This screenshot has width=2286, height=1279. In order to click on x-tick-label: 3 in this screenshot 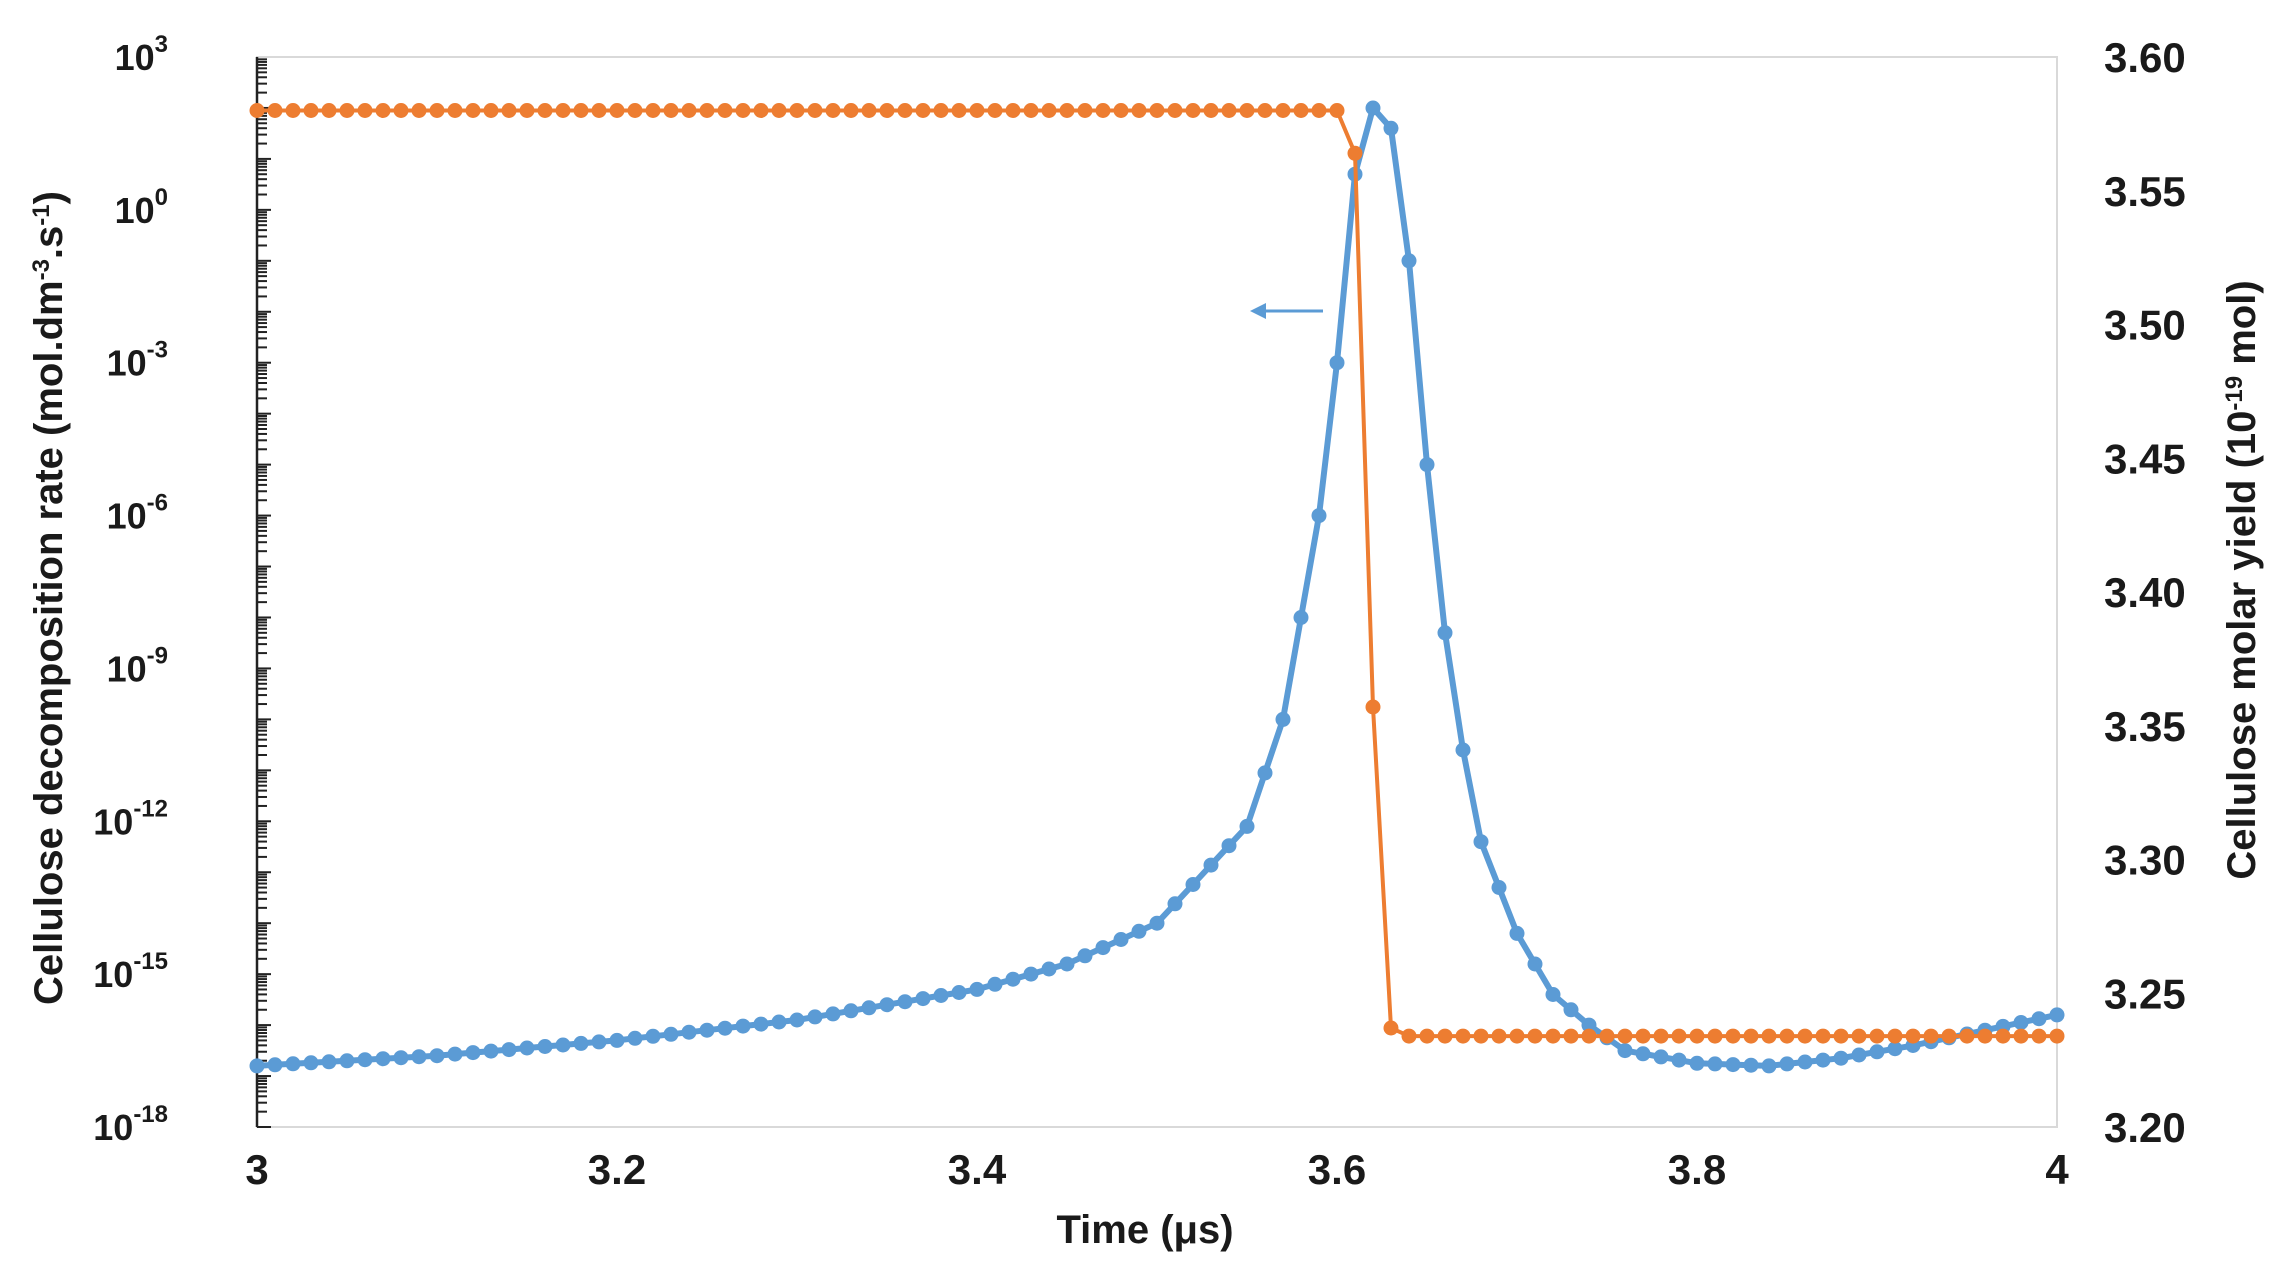, I will do `click(256, 1169)`.